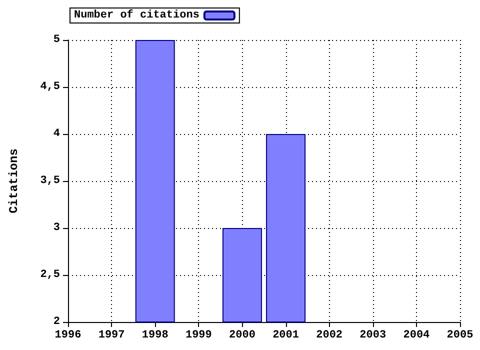  Describe the element at coordinates (68, 336) in the screenshot. I see `x-tick-label: 1996` at that location.